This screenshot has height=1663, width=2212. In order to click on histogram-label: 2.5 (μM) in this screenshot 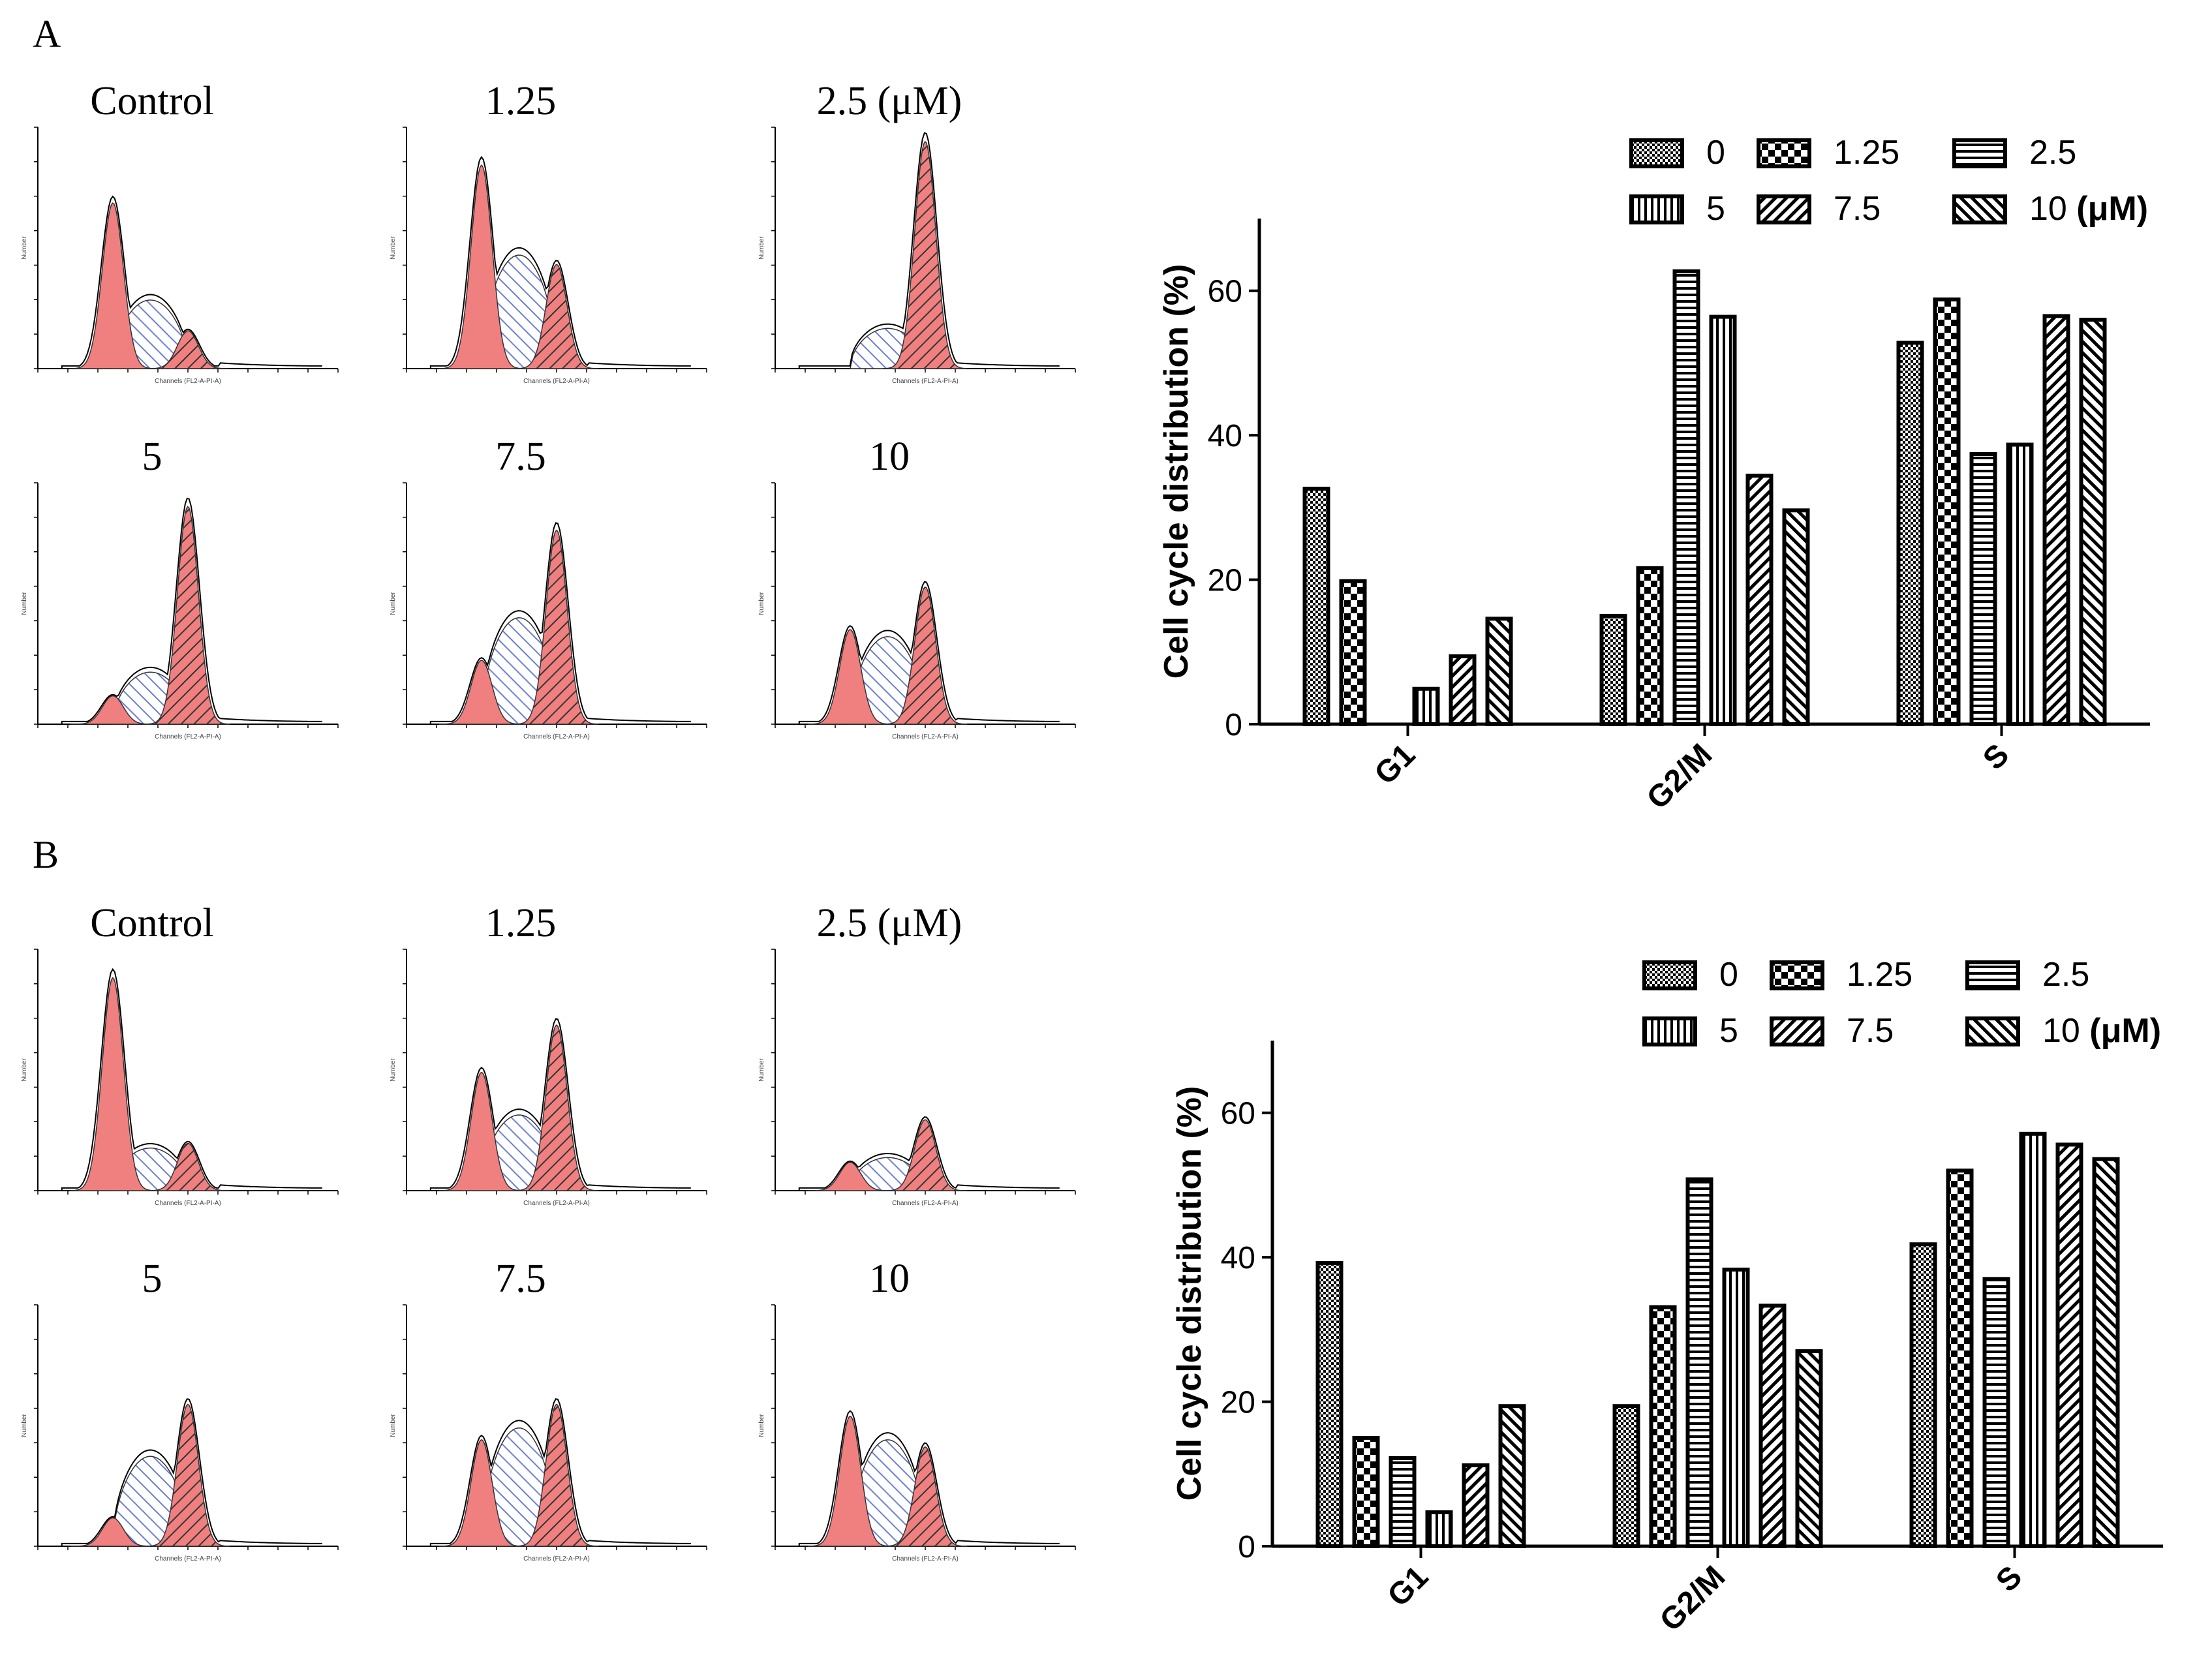, I will do `click(889, 101)`.